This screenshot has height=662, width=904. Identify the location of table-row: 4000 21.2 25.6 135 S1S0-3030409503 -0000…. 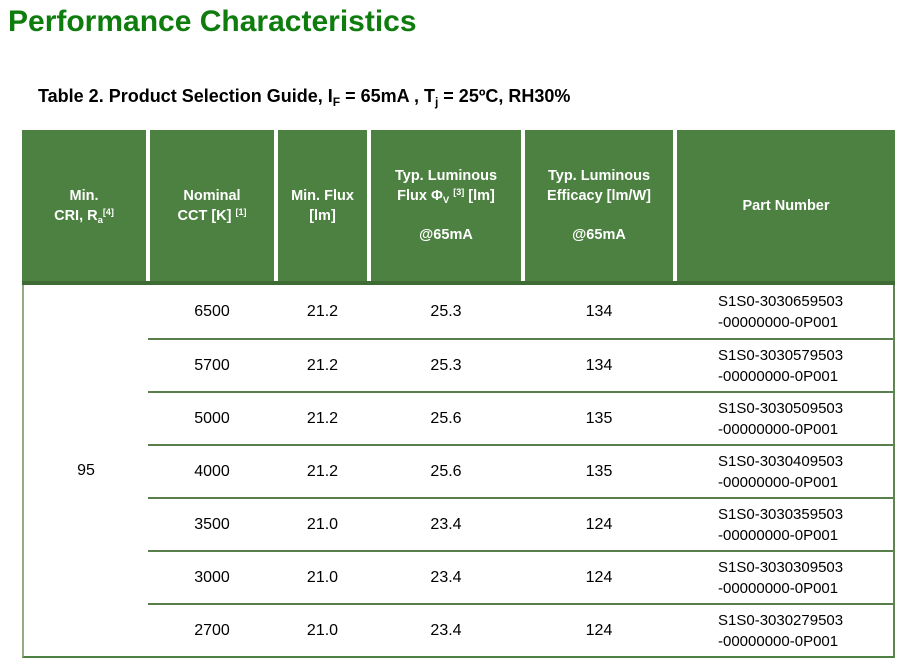
(520, 470).